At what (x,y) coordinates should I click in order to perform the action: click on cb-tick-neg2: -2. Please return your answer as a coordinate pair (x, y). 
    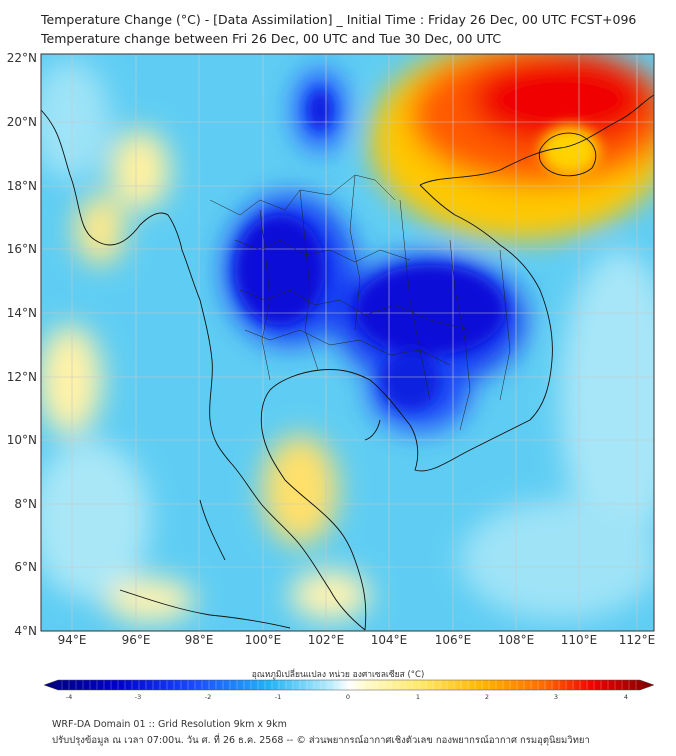
    Looking at the image, I should click on (208, 697).